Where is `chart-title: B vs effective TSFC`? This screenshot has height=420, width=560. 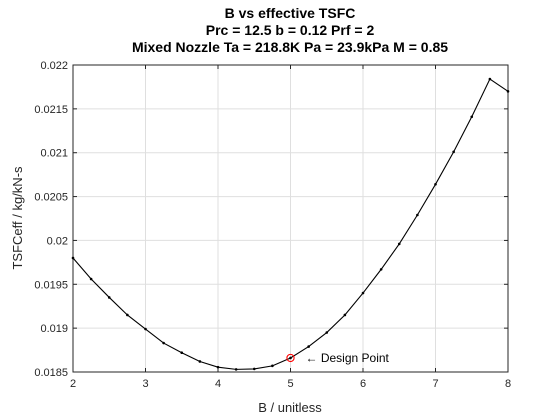 chart-title: B vs effective TSFC is located at coordinates (290, 13).